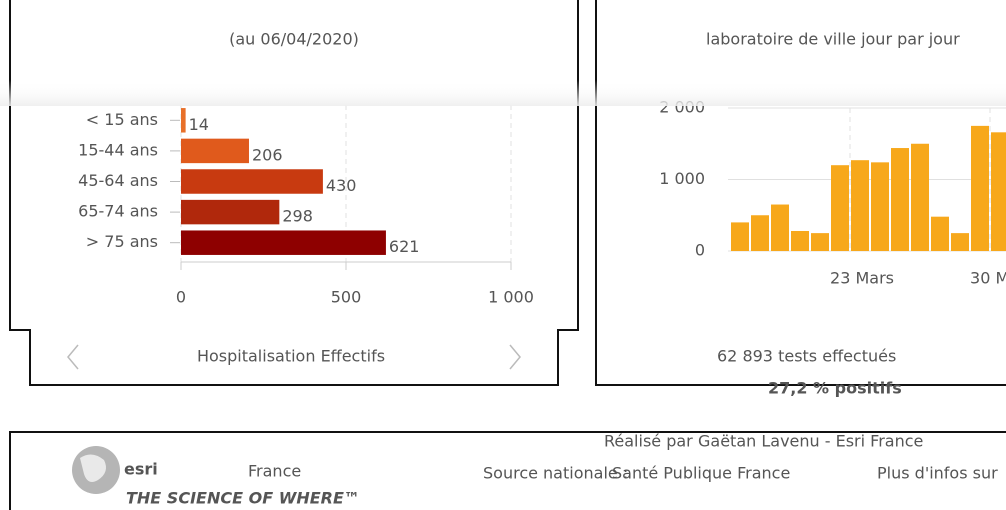 The height and width of the screenshot is (510, 1006). Describe the element at coordinates (93, 468) in the screenshot. I see `logo-globe-land` at that location.